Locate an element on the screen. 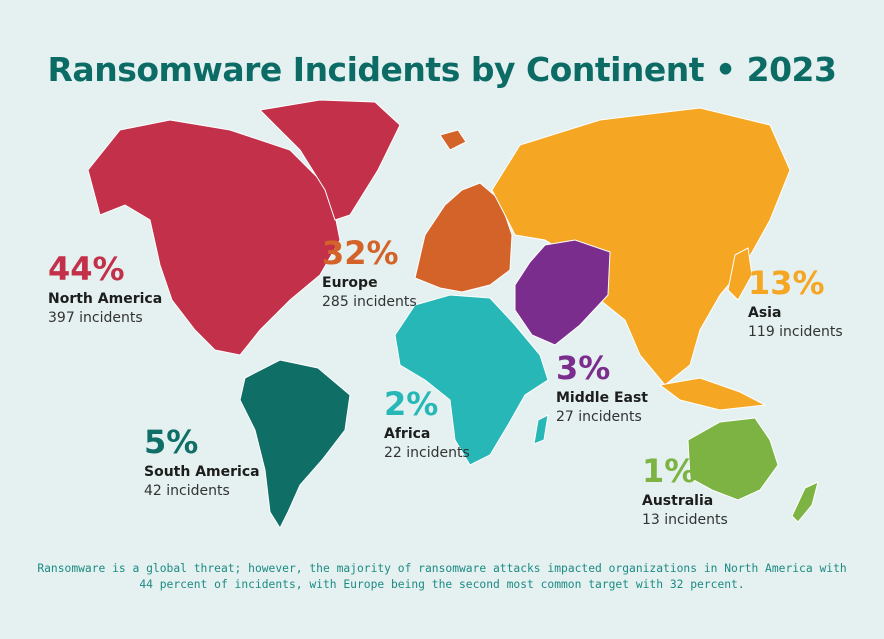 The height and width of the screenshot is (639, 884). count-north-america: 397 incidents is located at coordinates (95, 318).